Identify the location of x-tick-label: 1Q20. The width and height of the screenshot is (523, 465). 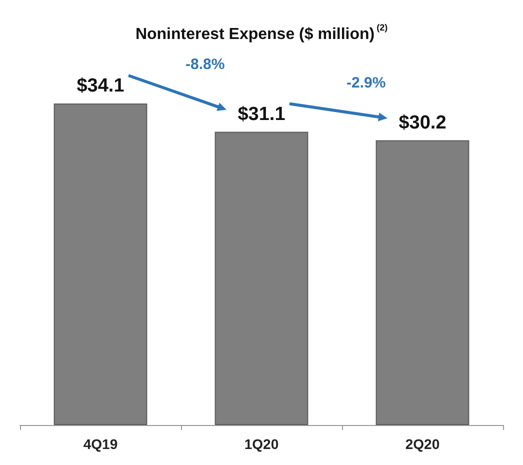
(261, 444).